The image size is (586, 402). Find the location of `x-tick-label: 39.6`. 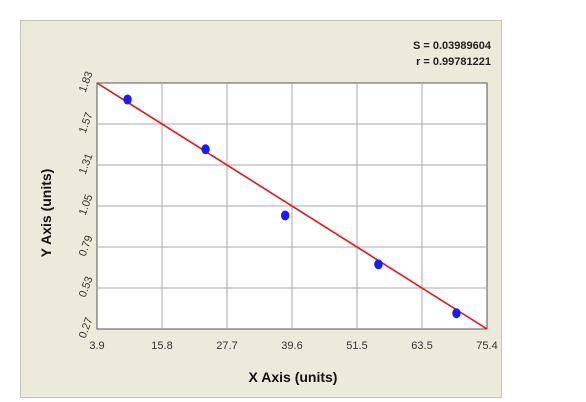

x-tick-label: 39.6 is located at coordinates (291, 346).